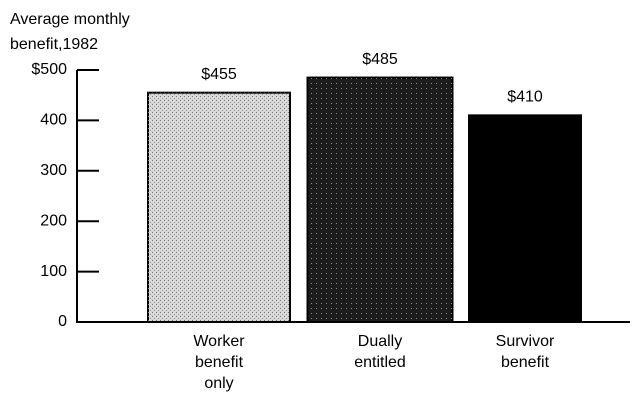  What do you see at coordinates (53, 170) in the screenshot?
I see `y-tick-label: 300` at bounding box center [53, 170].